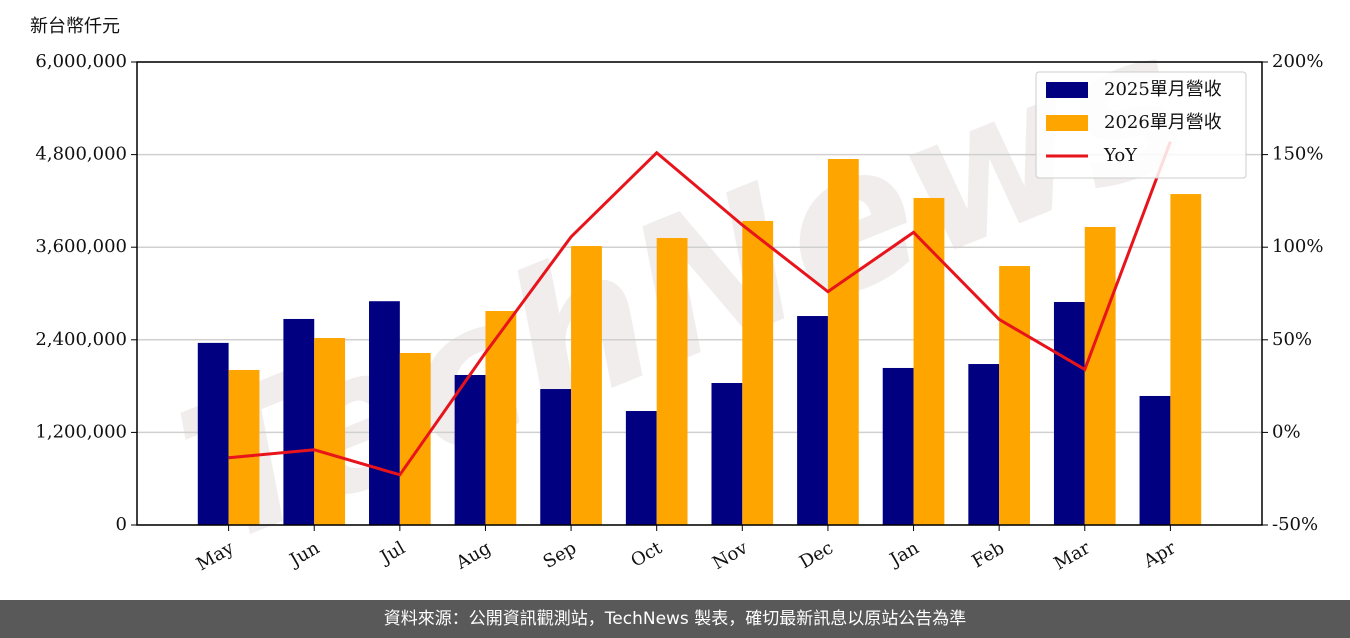  What do you see at coordinates (1292, 339) in the screenshot?
I see `y2-tick-label: 50%` at bounding box center [1292, 339].